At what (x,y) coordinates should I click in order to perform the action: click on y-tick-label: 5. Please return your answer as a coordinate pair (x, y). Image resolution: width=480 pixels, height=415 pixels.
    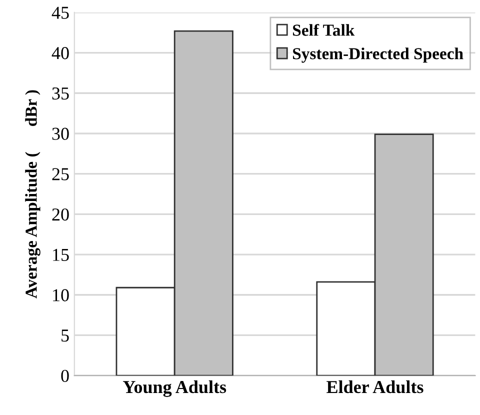
    Looking at the image, I should click on (65, 336).